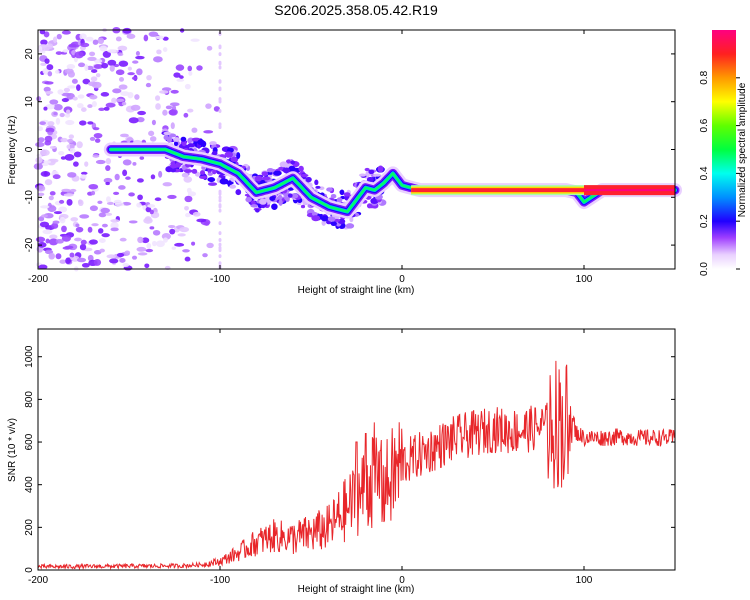 Image resolution: width=750 pixels, height=600 pixels. What do you see at coordinates (12, 450) in the screenshot?
I see `snr-y-label: SNR (10 * v/v)` at bounding box center [12, 450].